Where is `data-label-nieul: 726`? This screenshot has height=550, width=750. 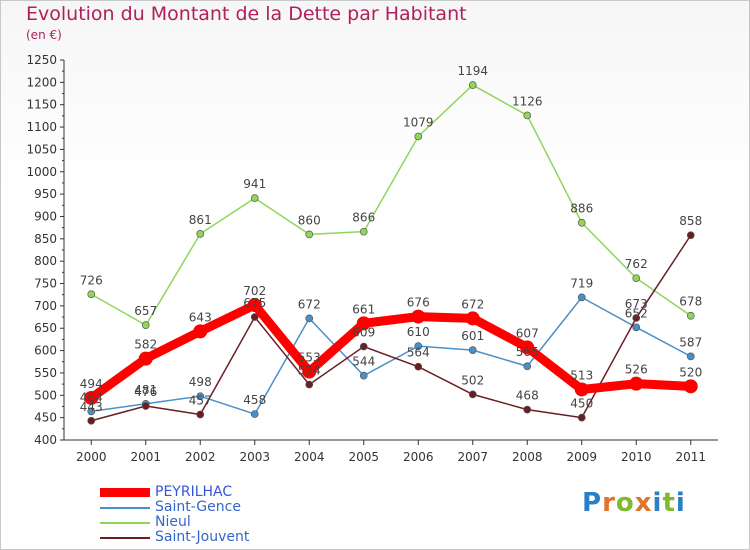 data-label-nieul: 726 is located at coordinates (91, 280).